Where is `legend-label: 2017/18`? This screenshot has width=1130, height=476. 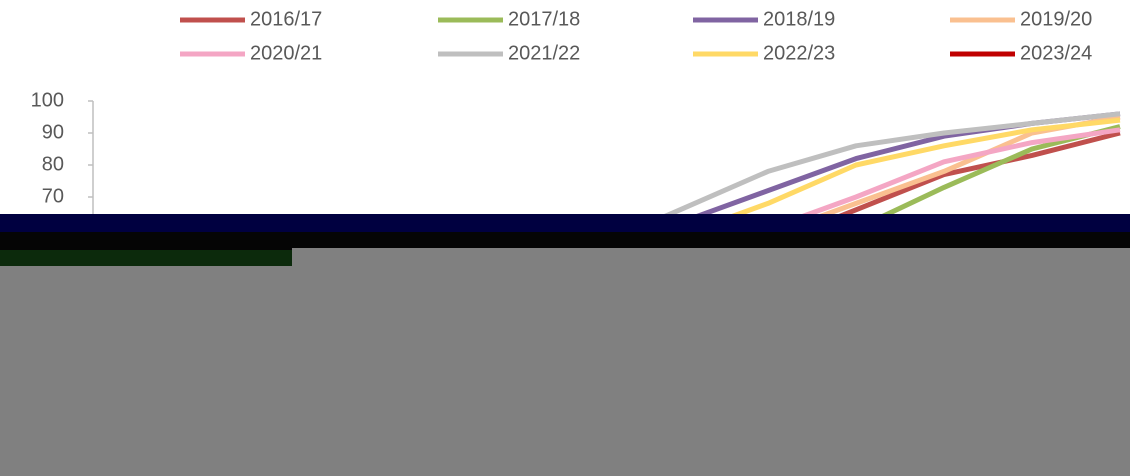
legend-label: 2017/18 is located at coordinates (544, 19).